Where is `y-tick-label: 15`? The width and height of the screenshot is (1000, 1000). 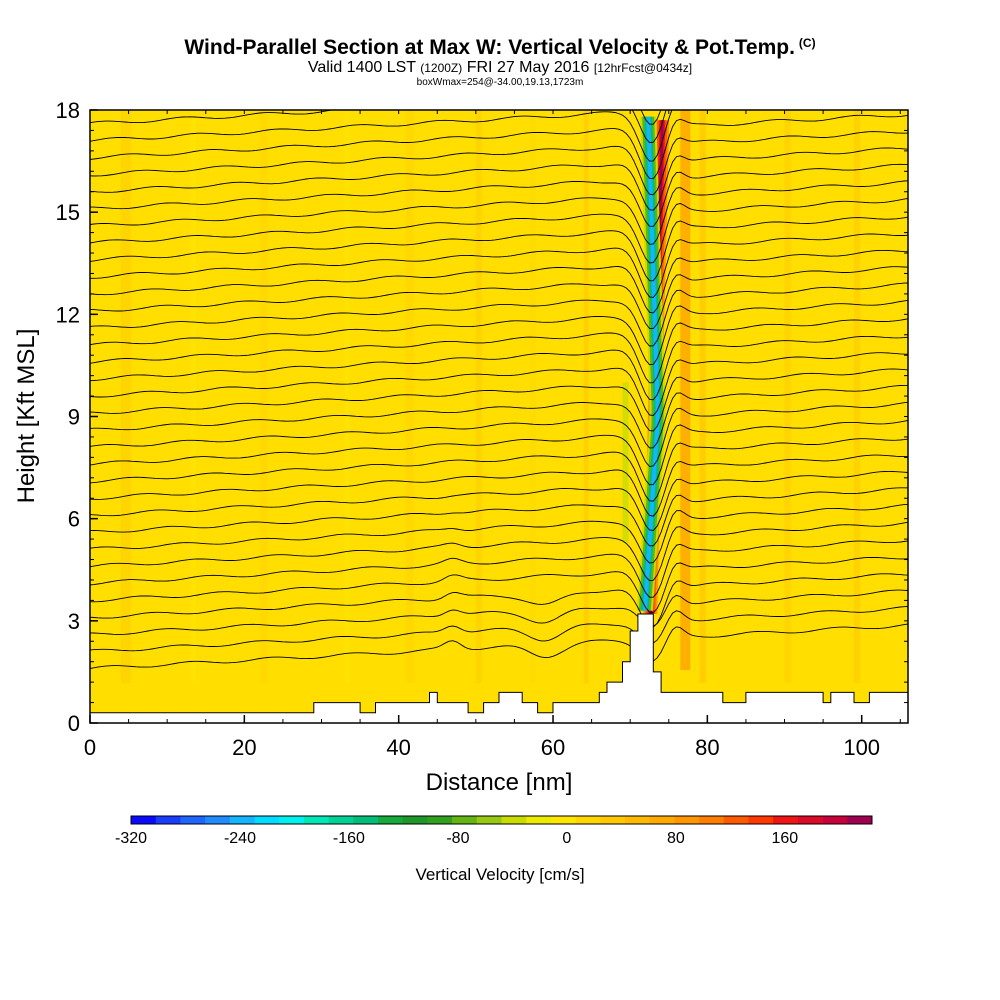
y-tick-label: 15 is located at coordinates (68, 212).